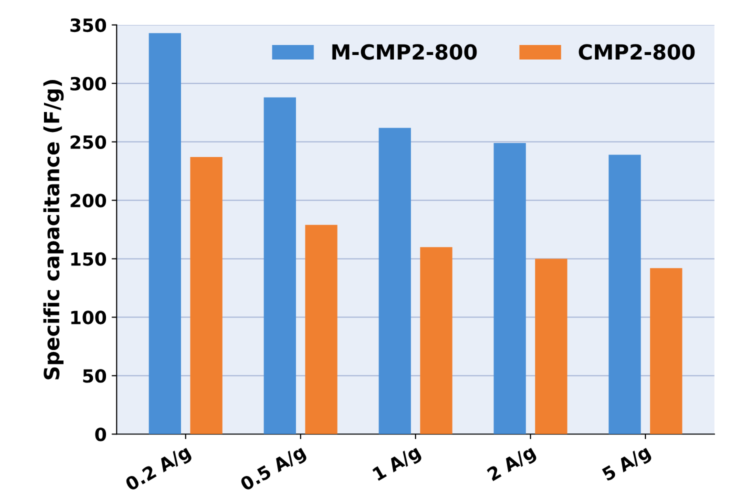  What do you see at coordinates (88, 259) in the screenshot?
I see `y-tick-label: 150` at bounding box center [88, 259].